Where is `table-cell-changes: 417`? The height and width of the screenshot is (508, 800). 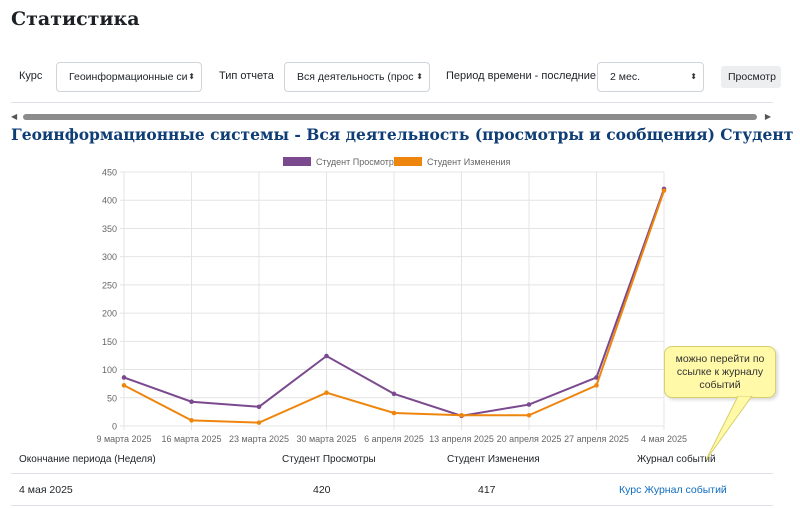
table-cell-changes: 417 is located at coordinates (487, 490).